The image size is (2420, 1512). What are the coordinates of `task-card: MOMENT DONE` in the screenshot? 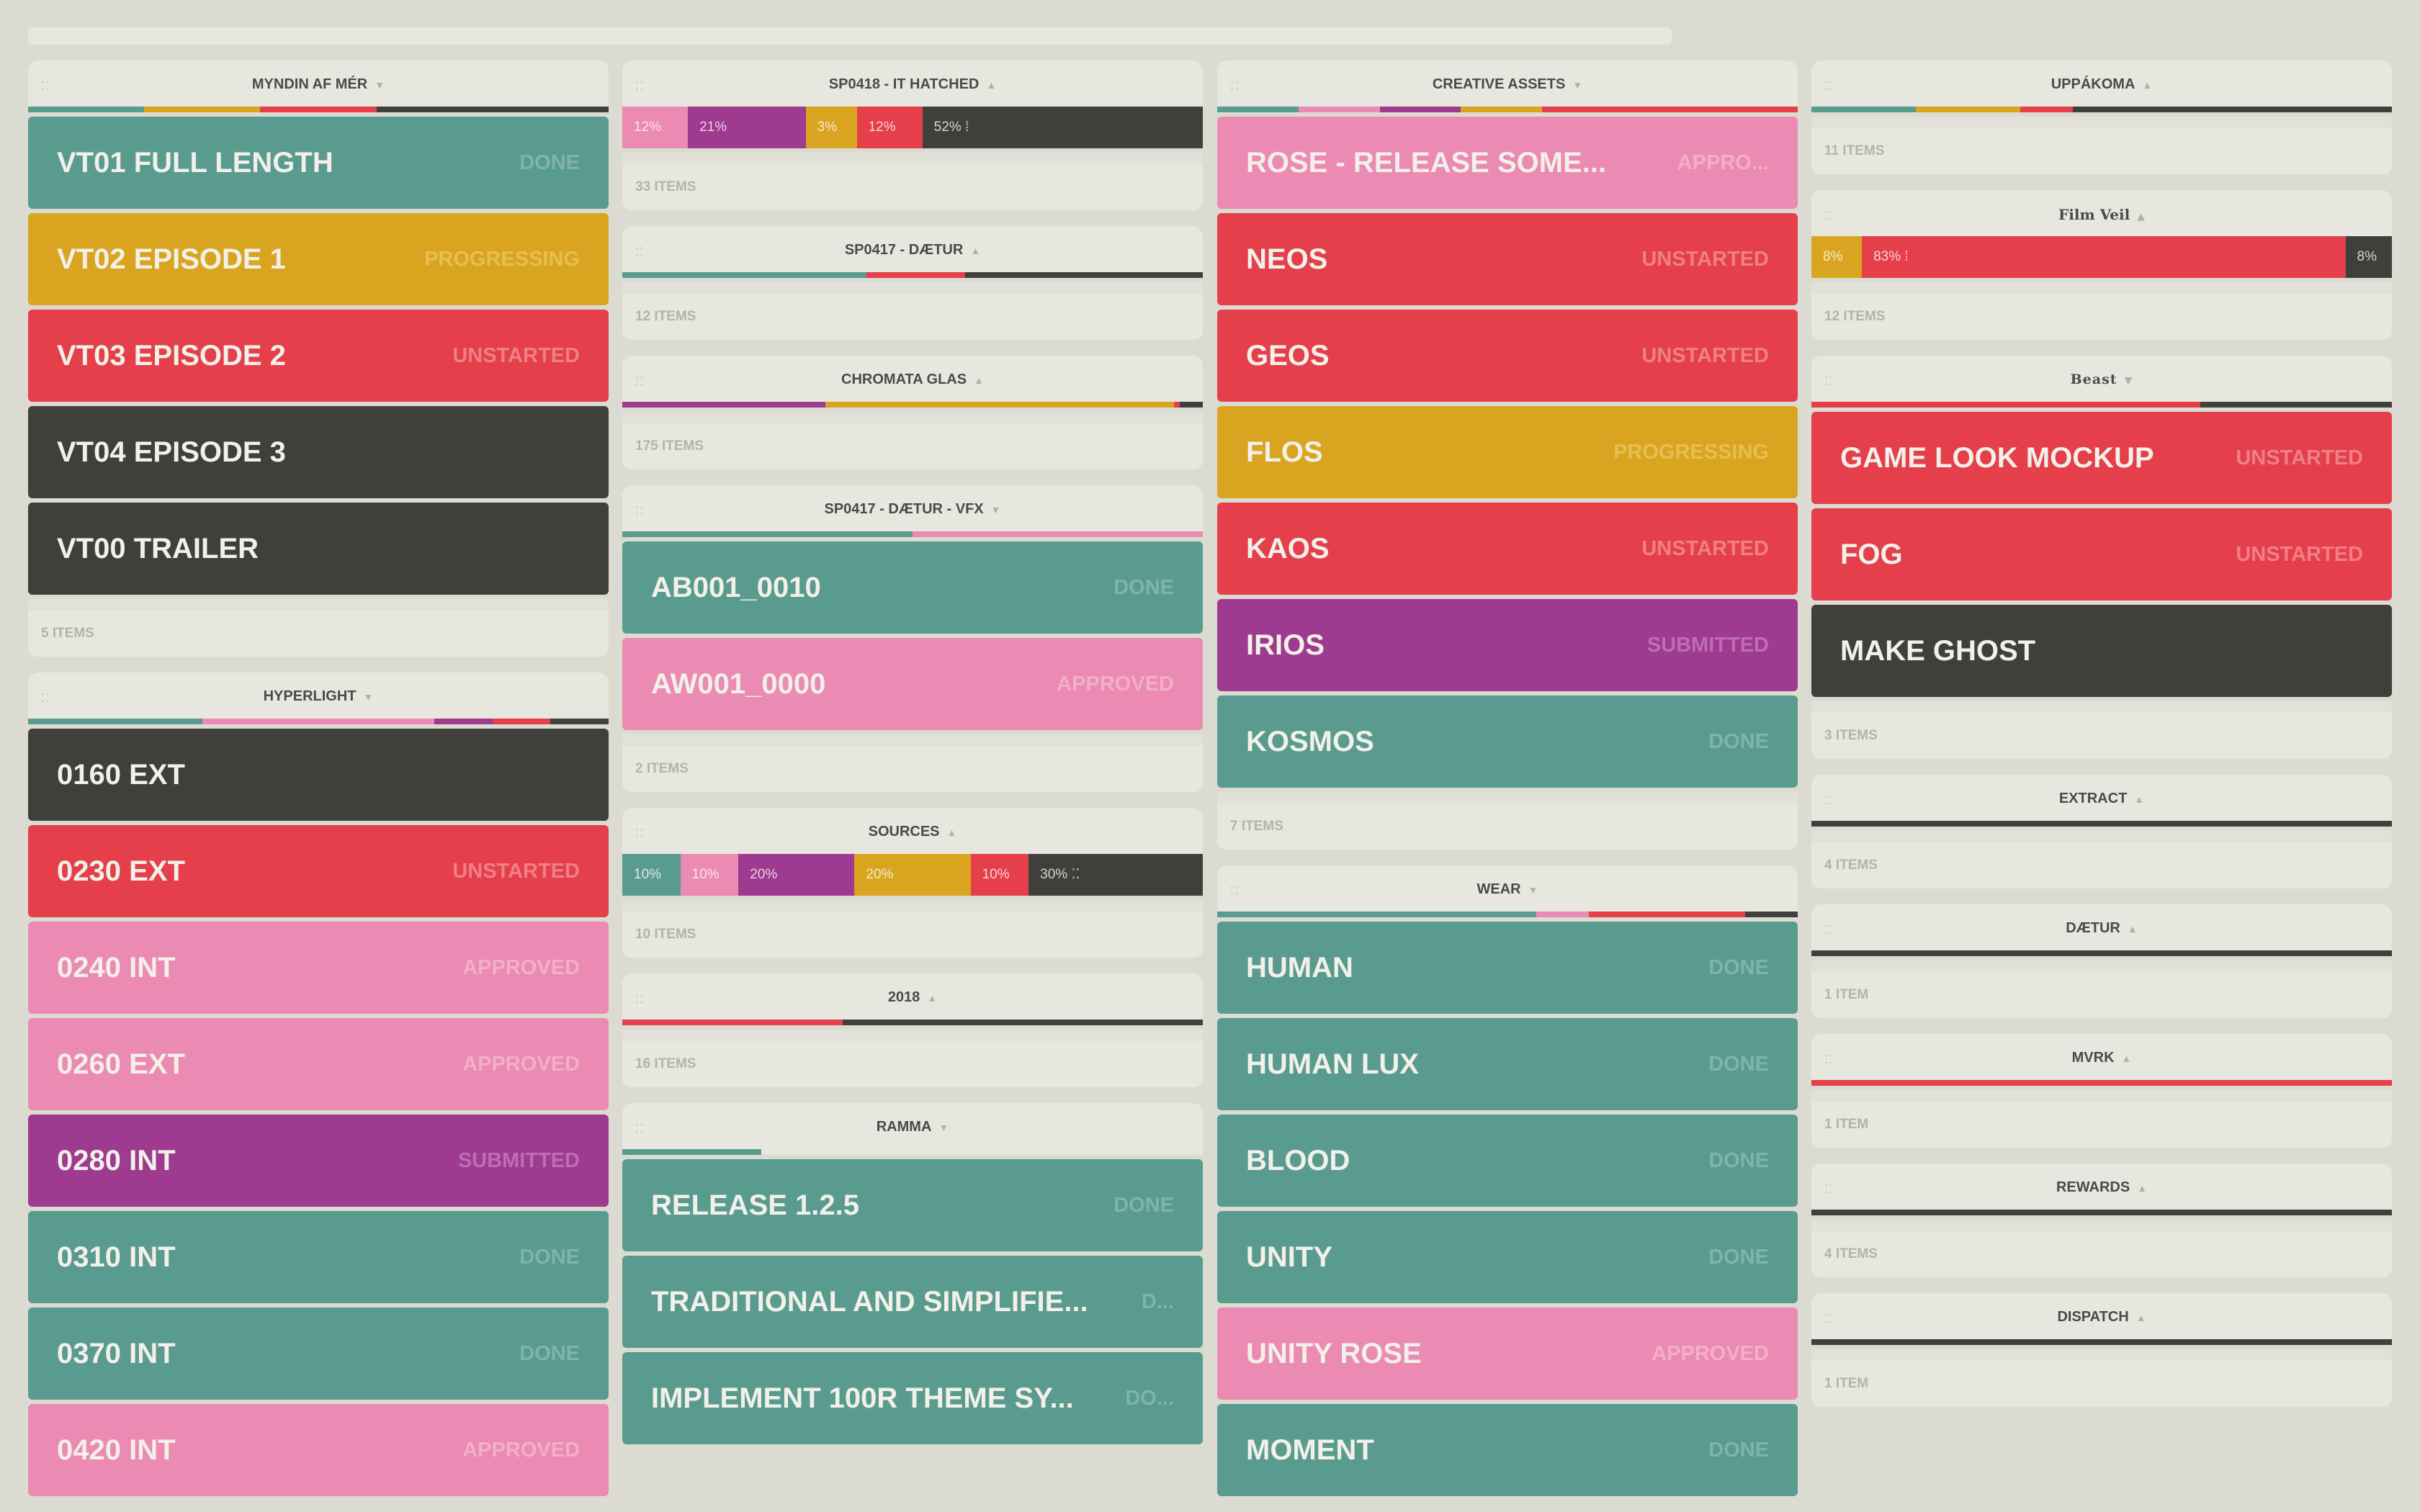 It's located at (1508, 1450).